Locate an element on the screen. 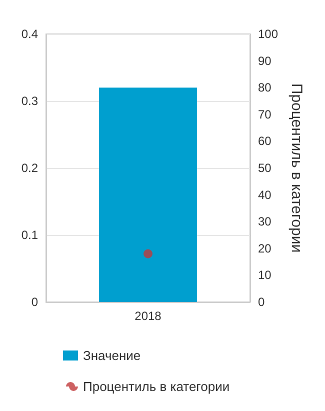  y-tick-label: 0.4 is located at coordinates (29, 34).